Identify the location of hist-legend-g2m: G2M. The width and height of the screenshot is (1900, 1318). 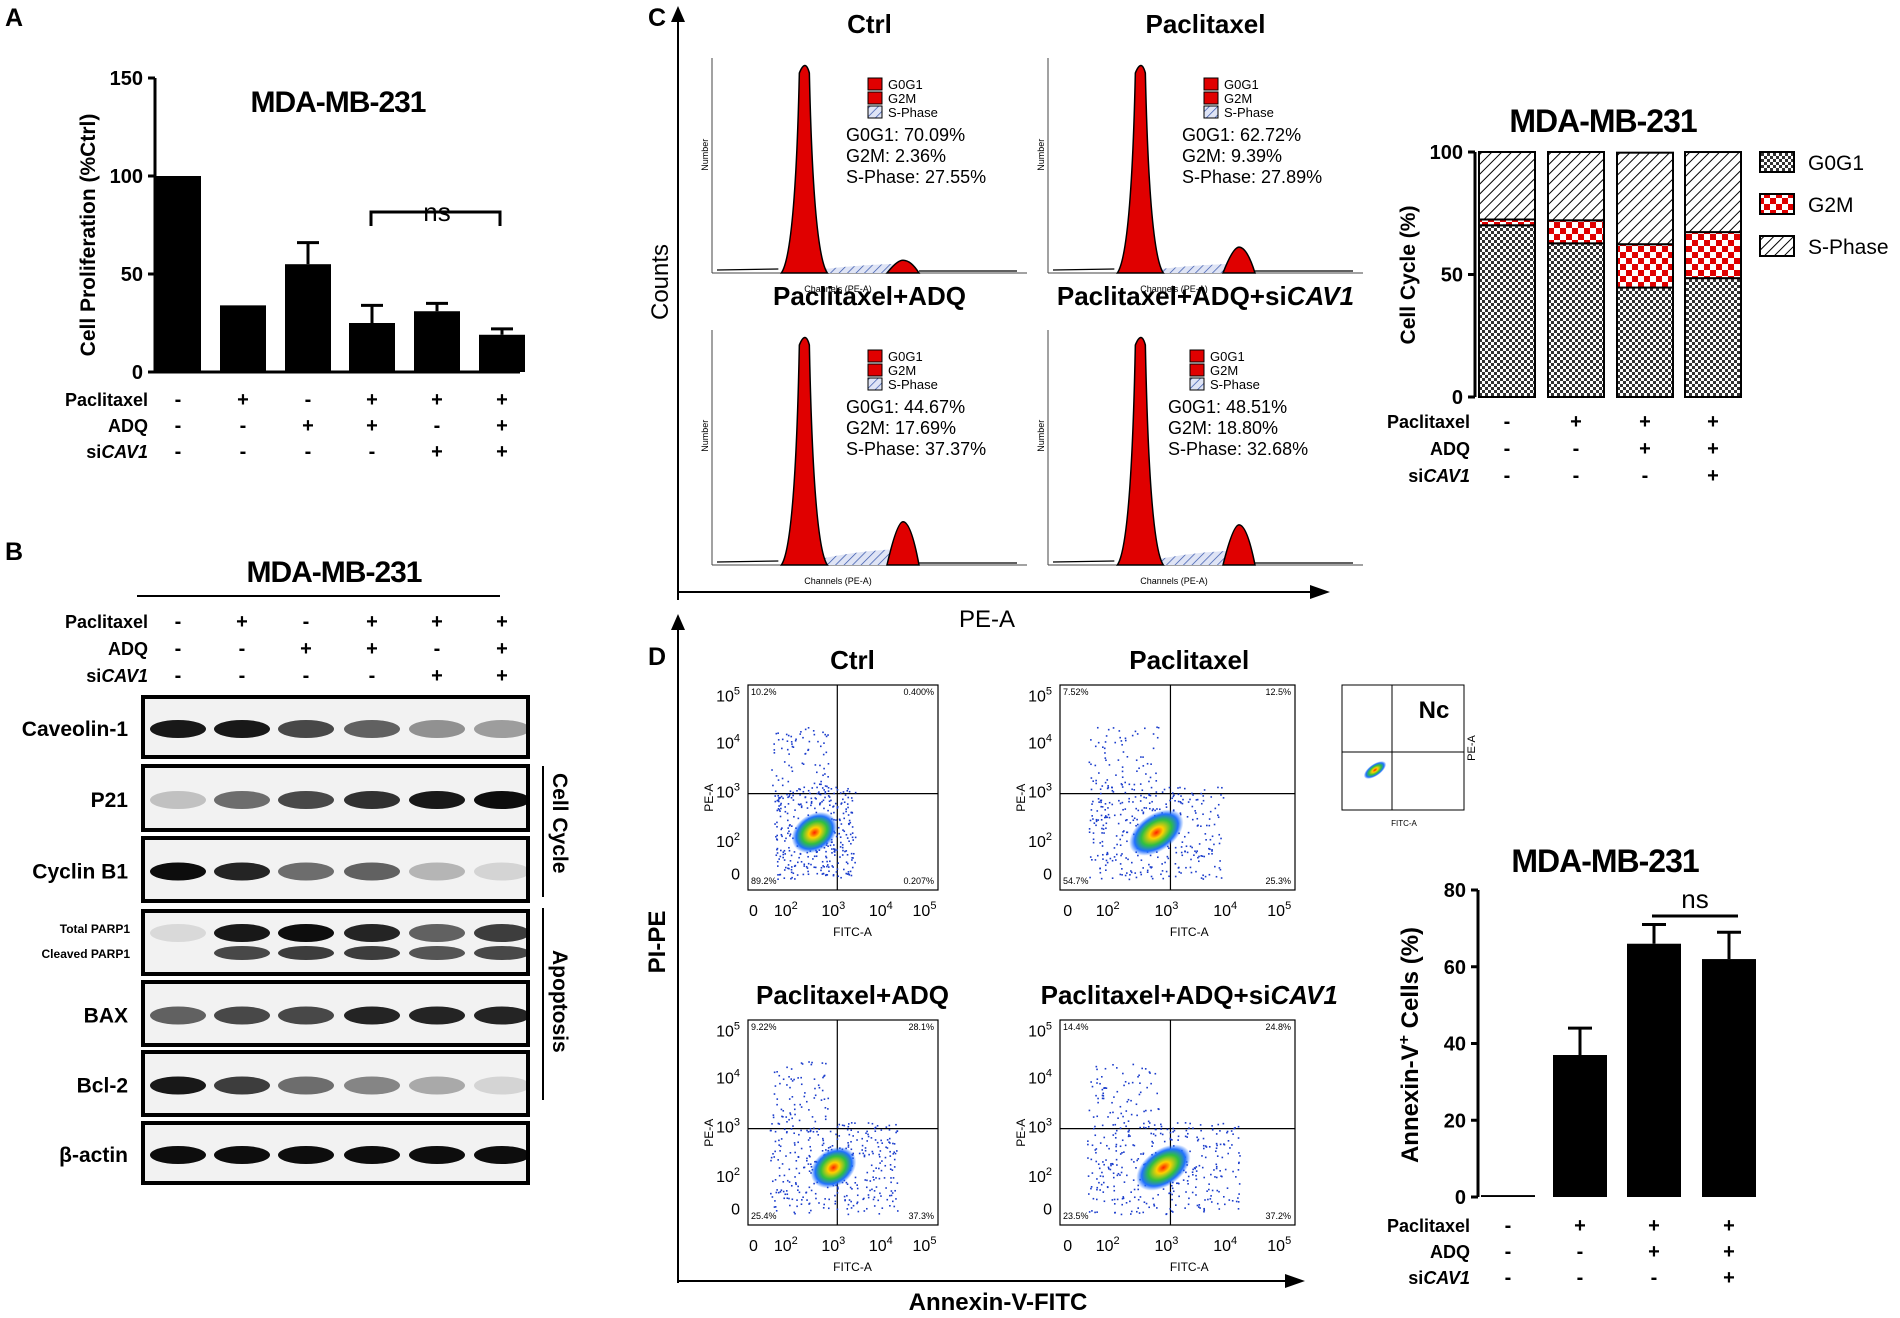
(902, 370).